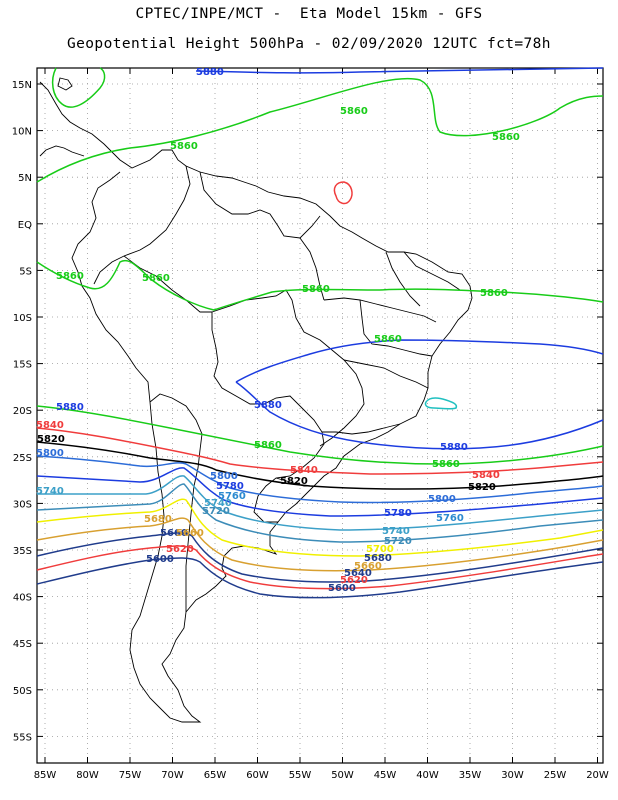 Image resolution: width=618 pixels, height=800 pixels. I want to click on lon-label: 80W, so click(87, 775).